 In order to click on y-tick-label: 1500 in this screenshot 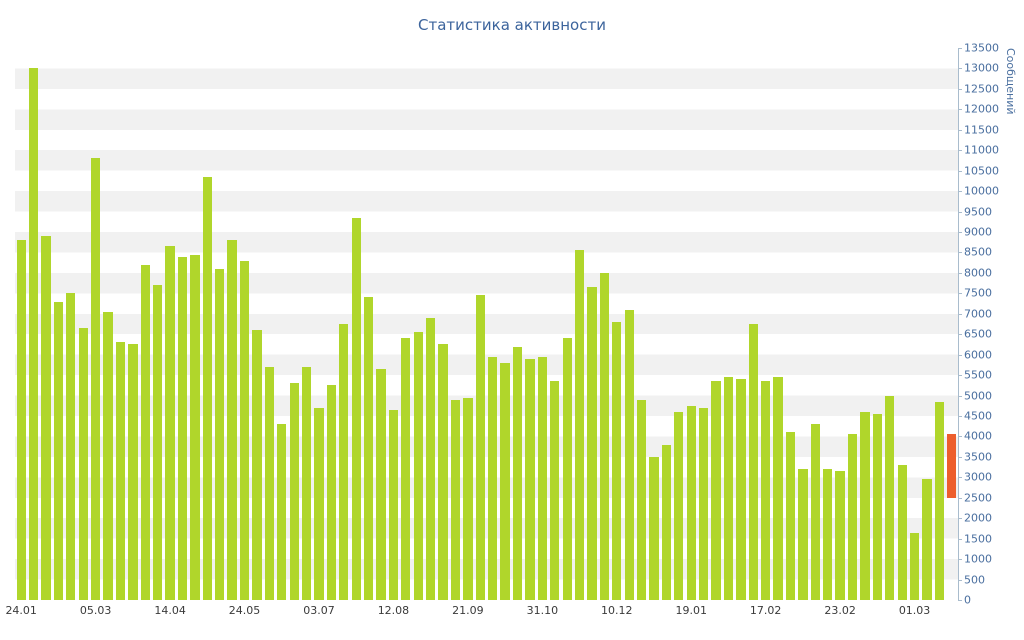, I will do `click(978, 539)`.